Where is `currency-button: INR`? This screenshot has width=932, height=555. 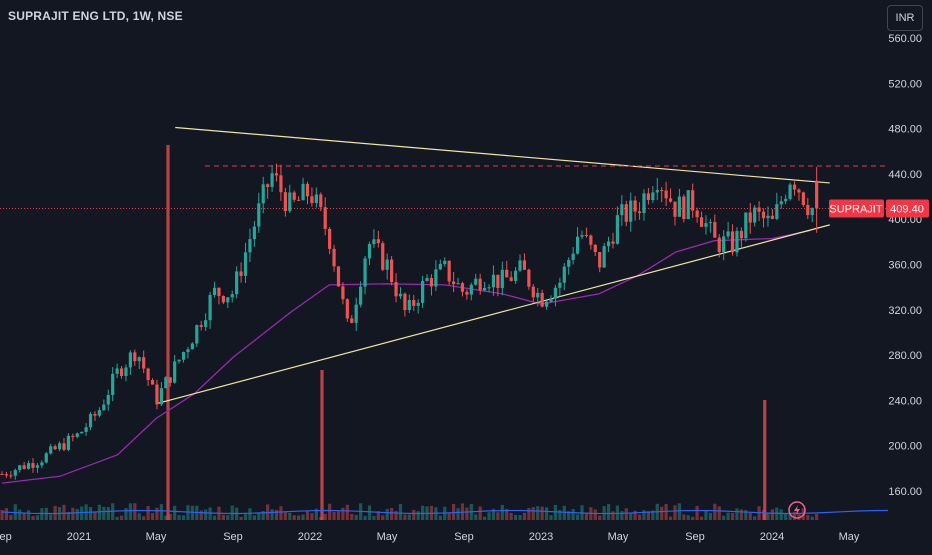 currency-button: INR is located at coordinates (905, 18).